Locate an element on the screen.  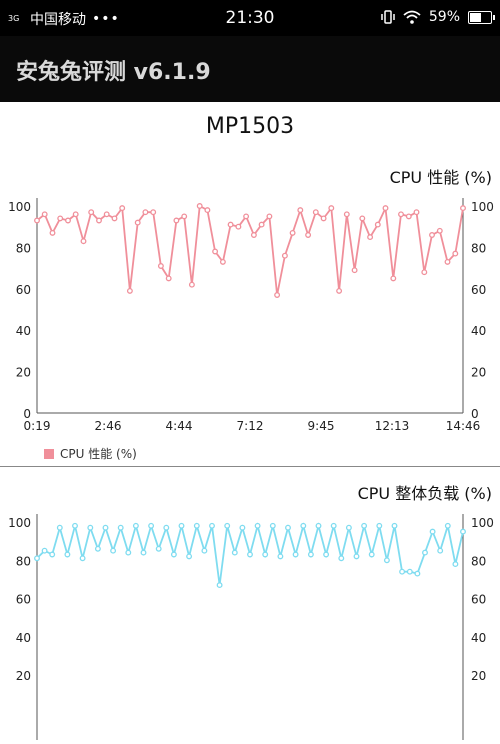
app-bar: 安兔兔评测 v6.1.9 is located at coordinates (250, 69).